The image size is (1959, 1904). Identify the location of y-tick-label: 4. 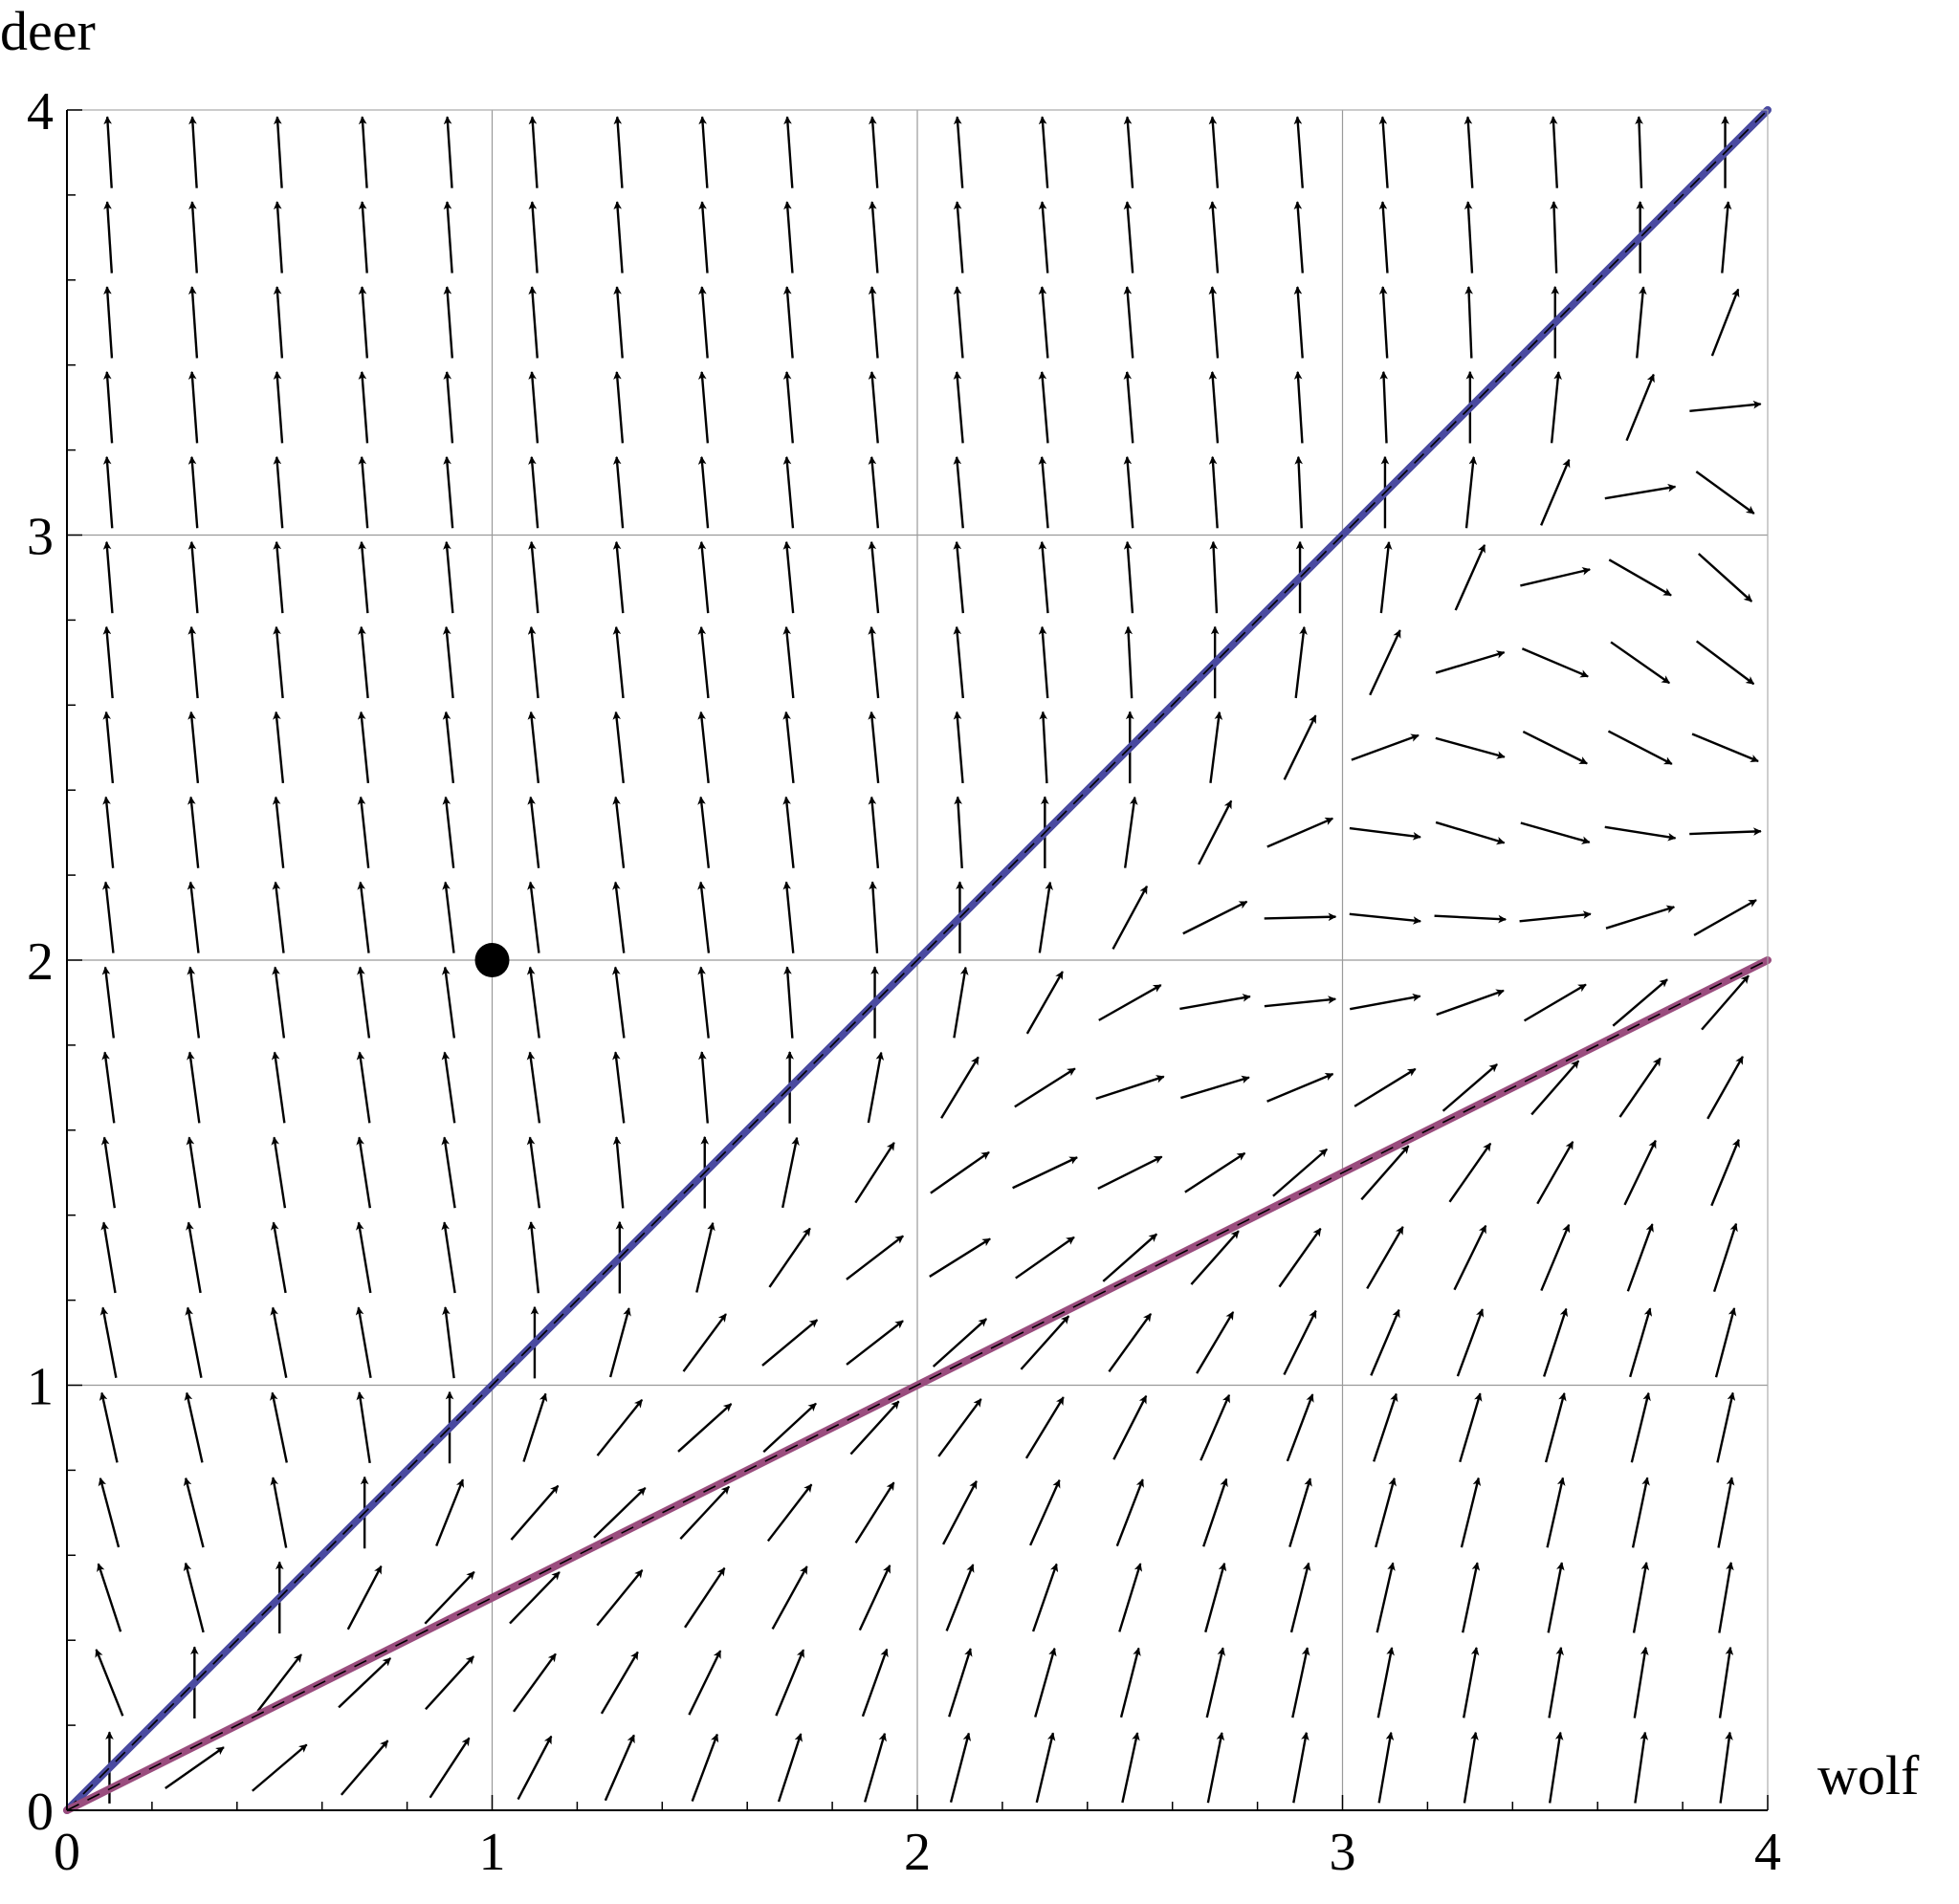
(40, 112).